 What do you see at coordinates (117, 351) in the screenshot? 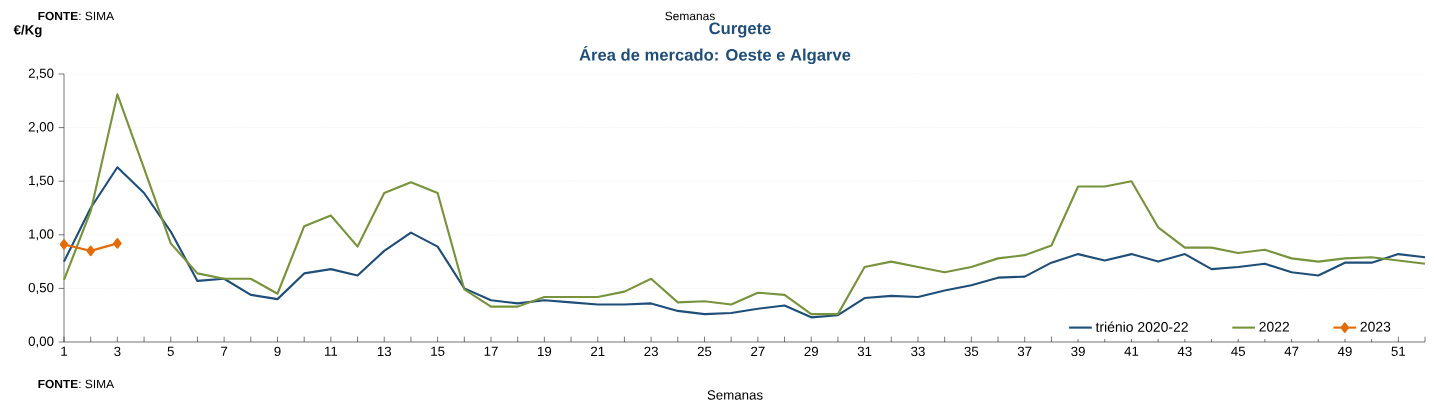
I see `x-tick-label: 3` at bounding box center [117, 351].